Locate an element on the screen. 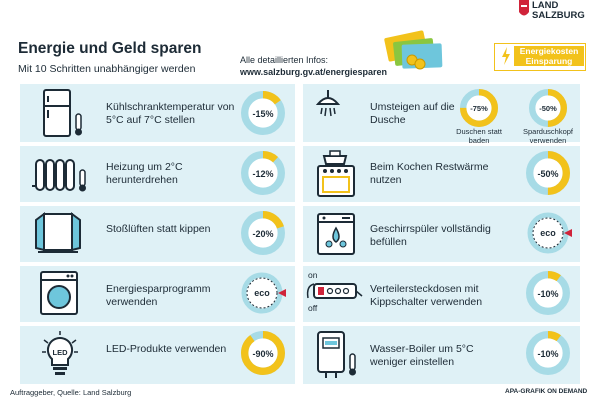 This screenshot has height=400, width=600. logo-line-2: SALZBURG is located at coordinates (558, 15).